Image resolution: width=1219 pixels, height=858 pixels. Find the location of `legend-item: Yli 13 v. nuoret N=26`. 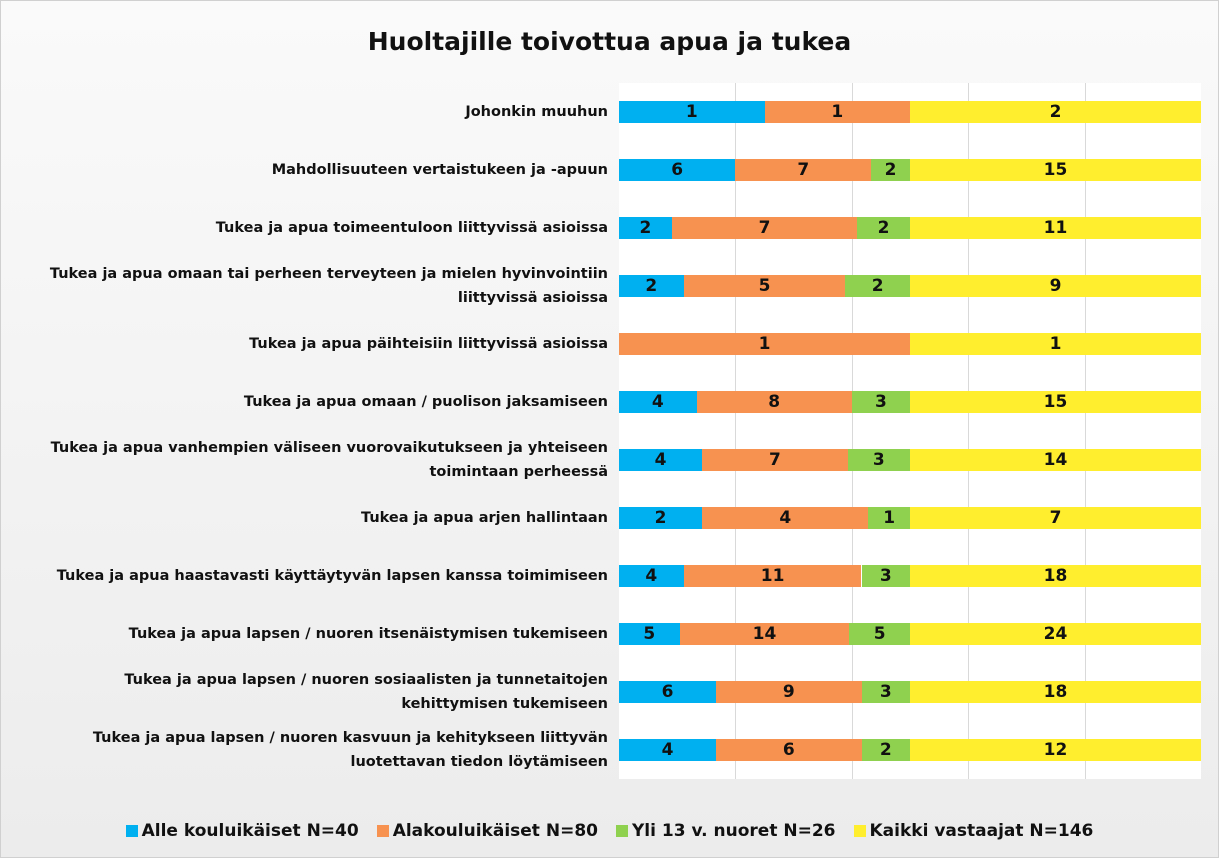

legend-item: Yli 13 v. nuoret N=26 is located at coordinates (725, 831).